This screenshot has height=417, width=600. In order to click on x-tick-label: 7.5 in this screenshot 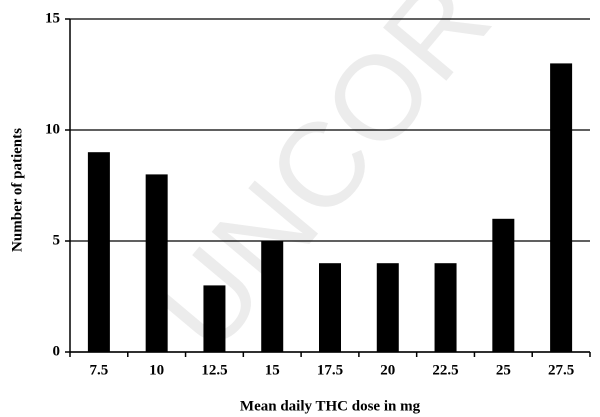, I will do `click(99, 370)`.